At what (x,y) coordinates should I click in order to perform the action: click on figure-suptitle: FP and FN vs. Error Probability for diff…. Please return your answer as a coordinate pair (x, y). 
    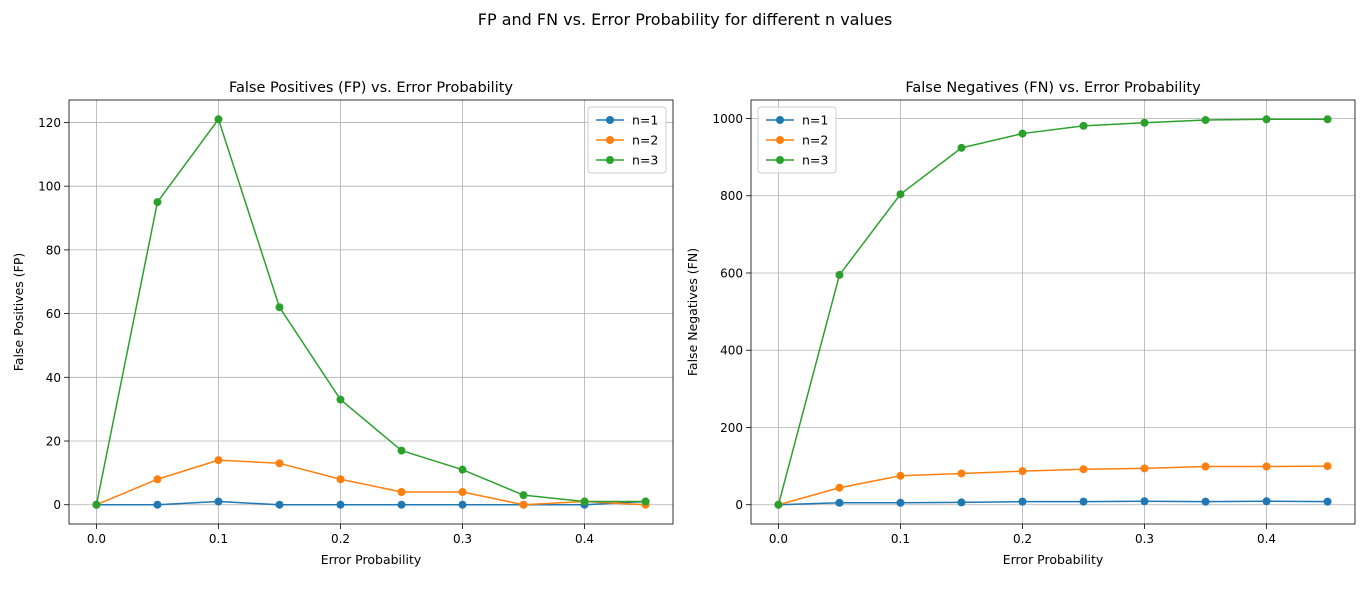
    Looking at the image, I should click on (685, 19).